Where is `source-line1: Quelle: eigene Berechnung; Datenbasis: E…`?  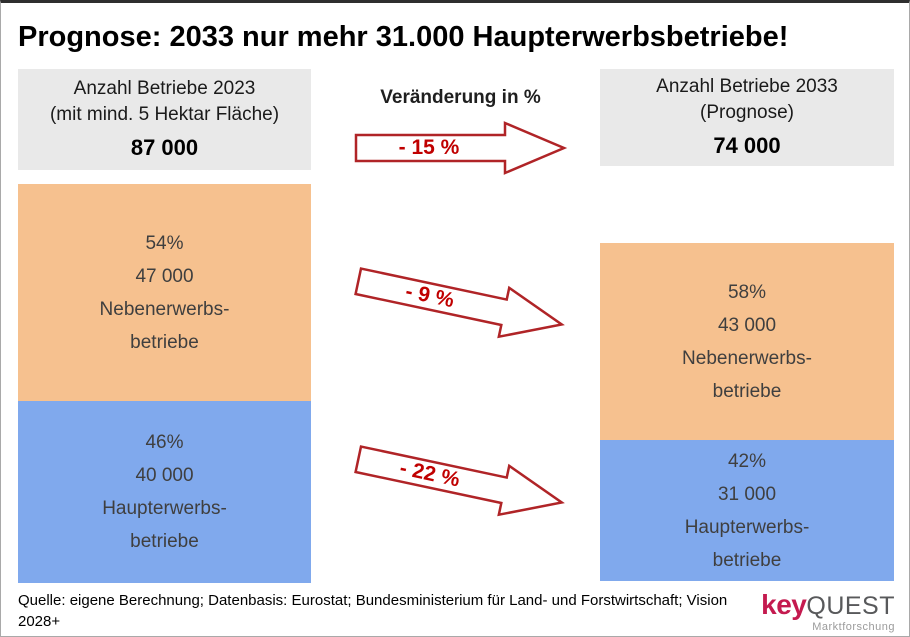
source-line1: Quelle: eigene Berechnung; Datenbasis: E… is located at coordinates (373, 611).